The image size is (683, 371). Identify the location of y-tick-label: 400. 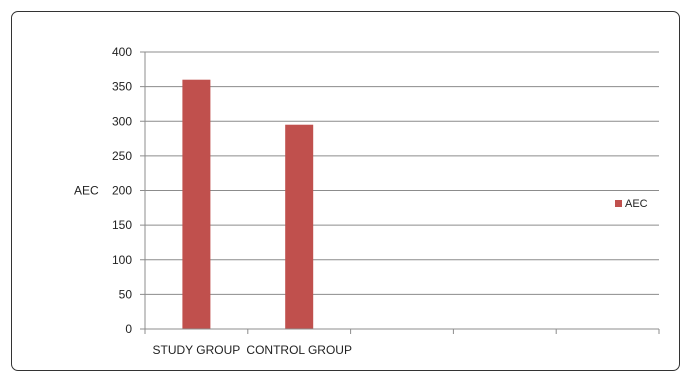
(122, 52).